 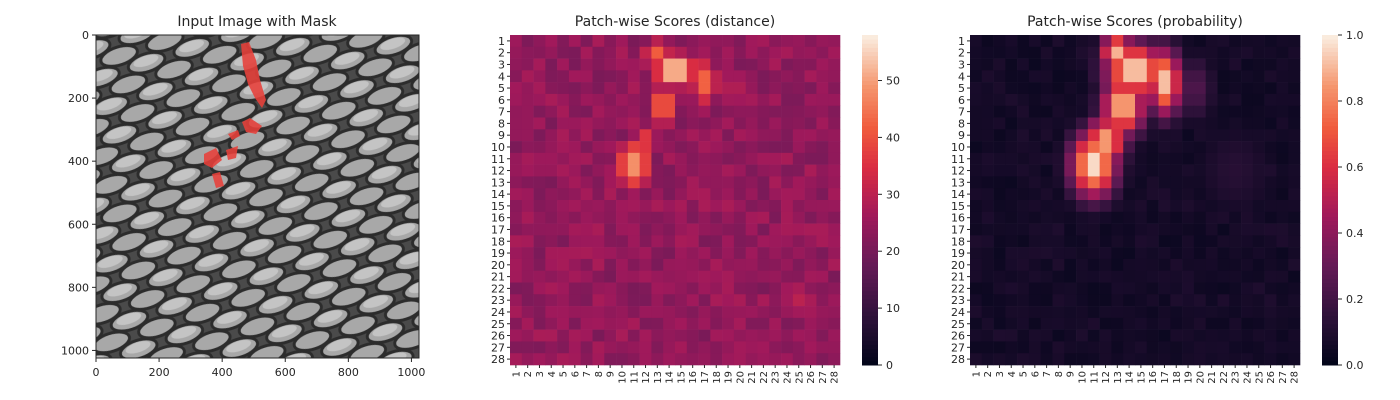 What do you see at coordinates (501, 53) in the screenshot?
I see `y-tick-label: 2` at bounding box center [501, 53].